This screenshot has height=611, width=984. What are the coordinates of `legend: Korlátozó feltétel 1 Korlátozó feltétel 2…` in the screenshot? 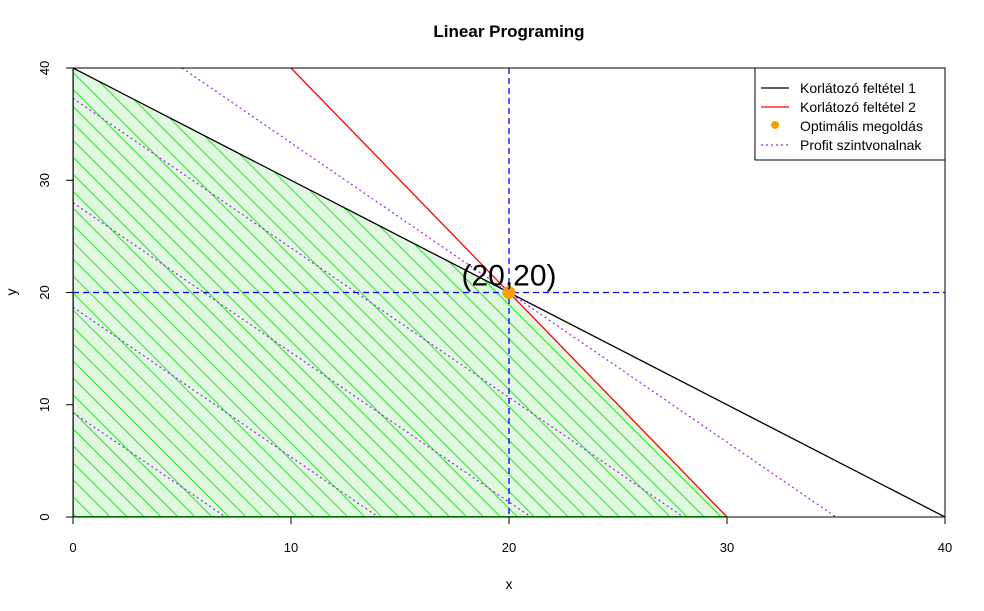 It's located at (850, 114).